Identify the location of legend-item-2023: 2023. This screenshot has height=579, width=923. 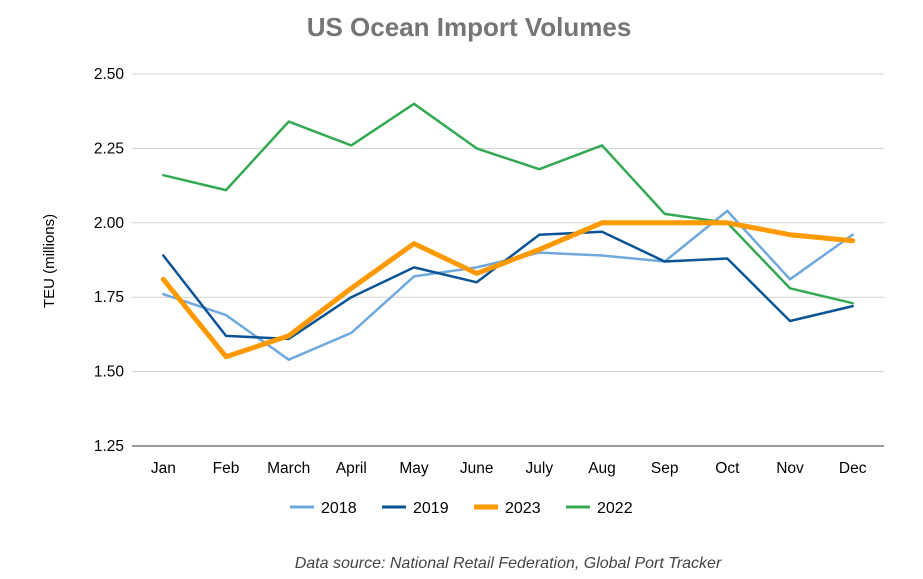
(507, 508).